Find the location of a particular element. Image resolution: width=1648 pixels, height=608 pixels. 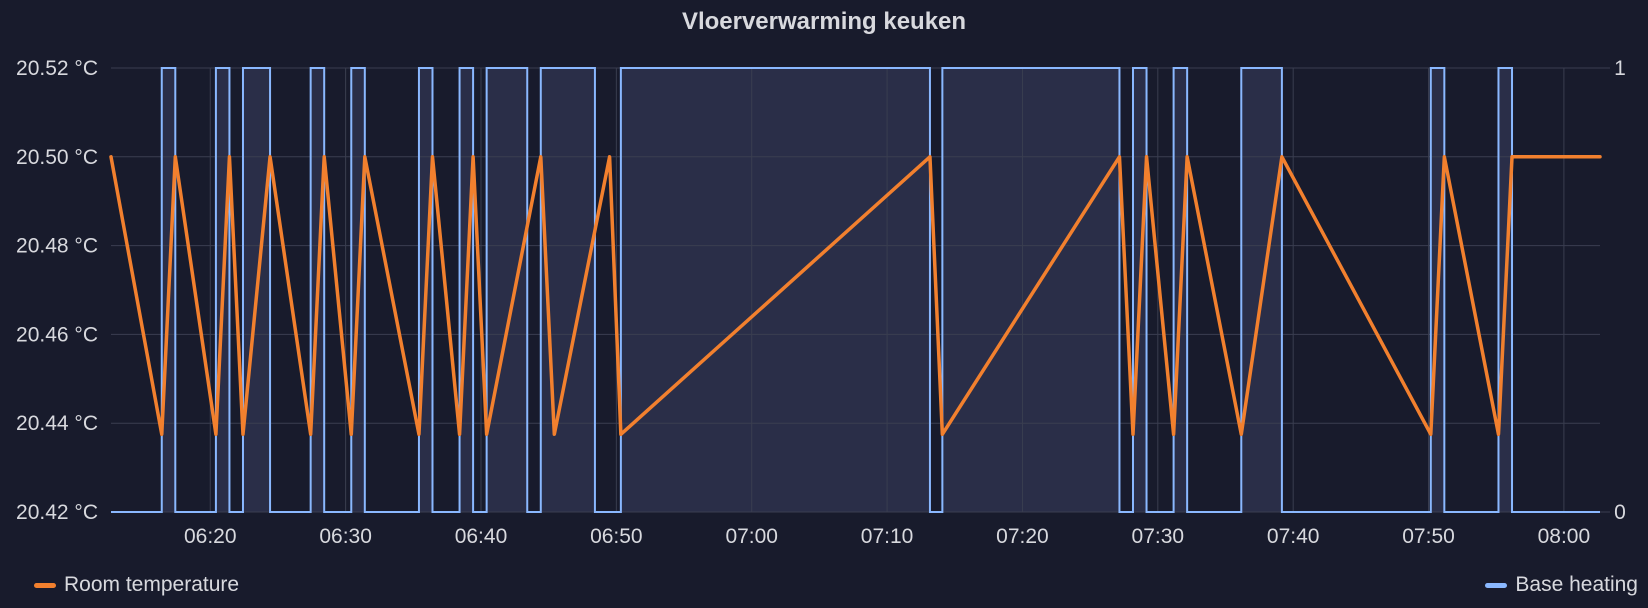

legend-item-base-heating: Base heating is located at coordinates (1561, 585).